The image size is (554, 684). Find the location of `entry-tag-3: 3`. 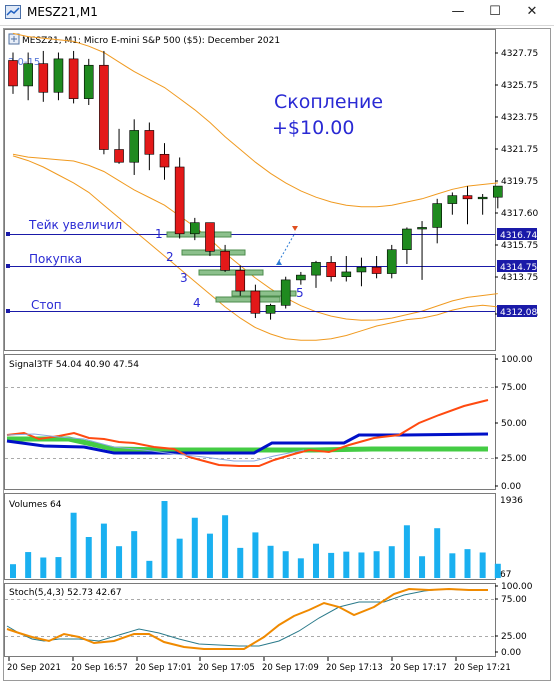

entry-tag-3: 3 is located at coordinates (184, 278).